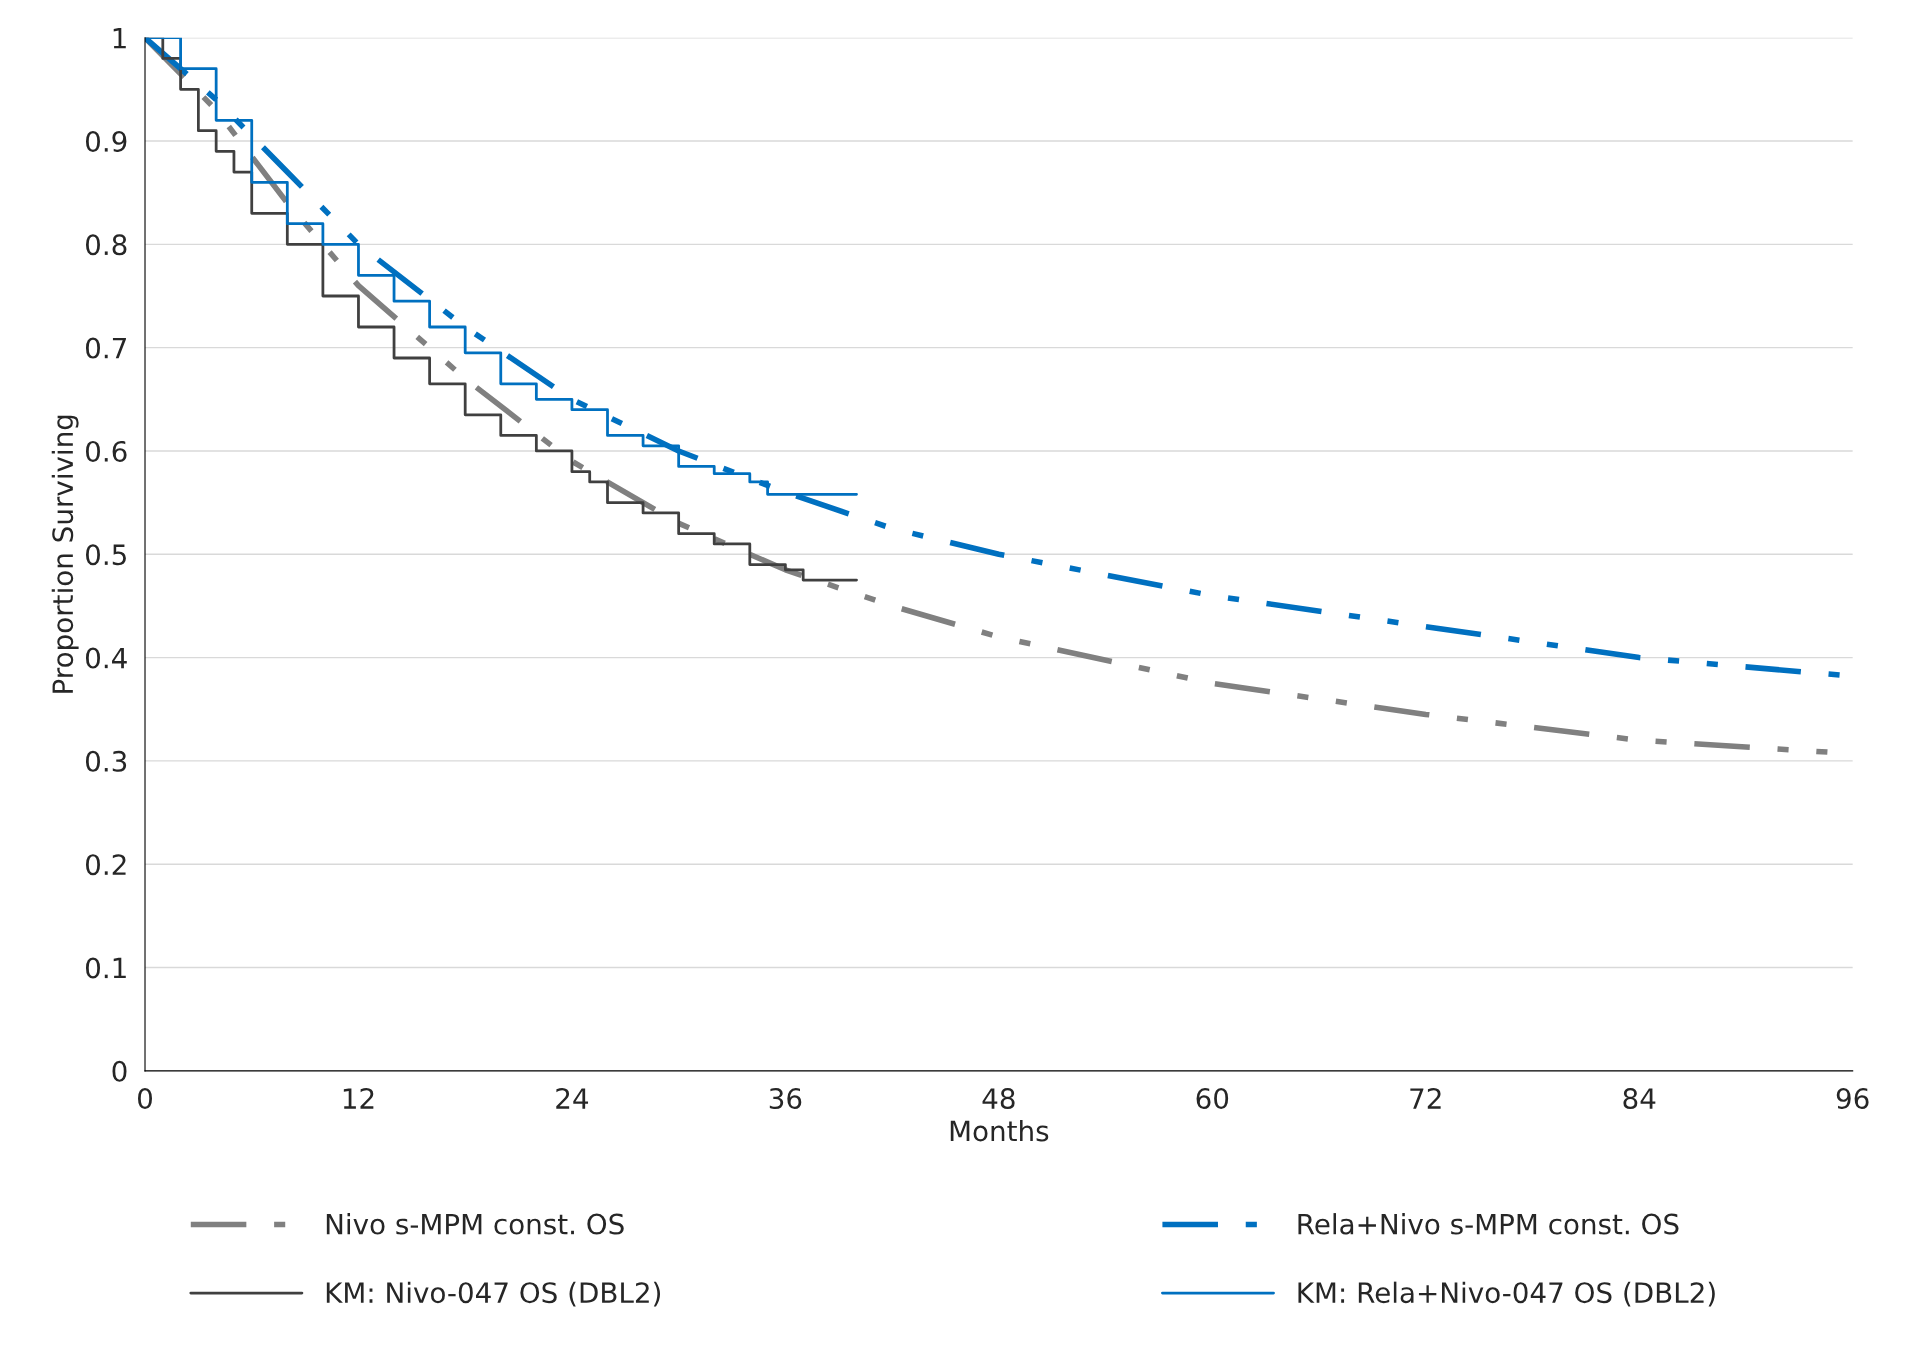 This screenshot has width=1908, height=1347. I want to click on y-tick-label: 0, so click(119, 1071).